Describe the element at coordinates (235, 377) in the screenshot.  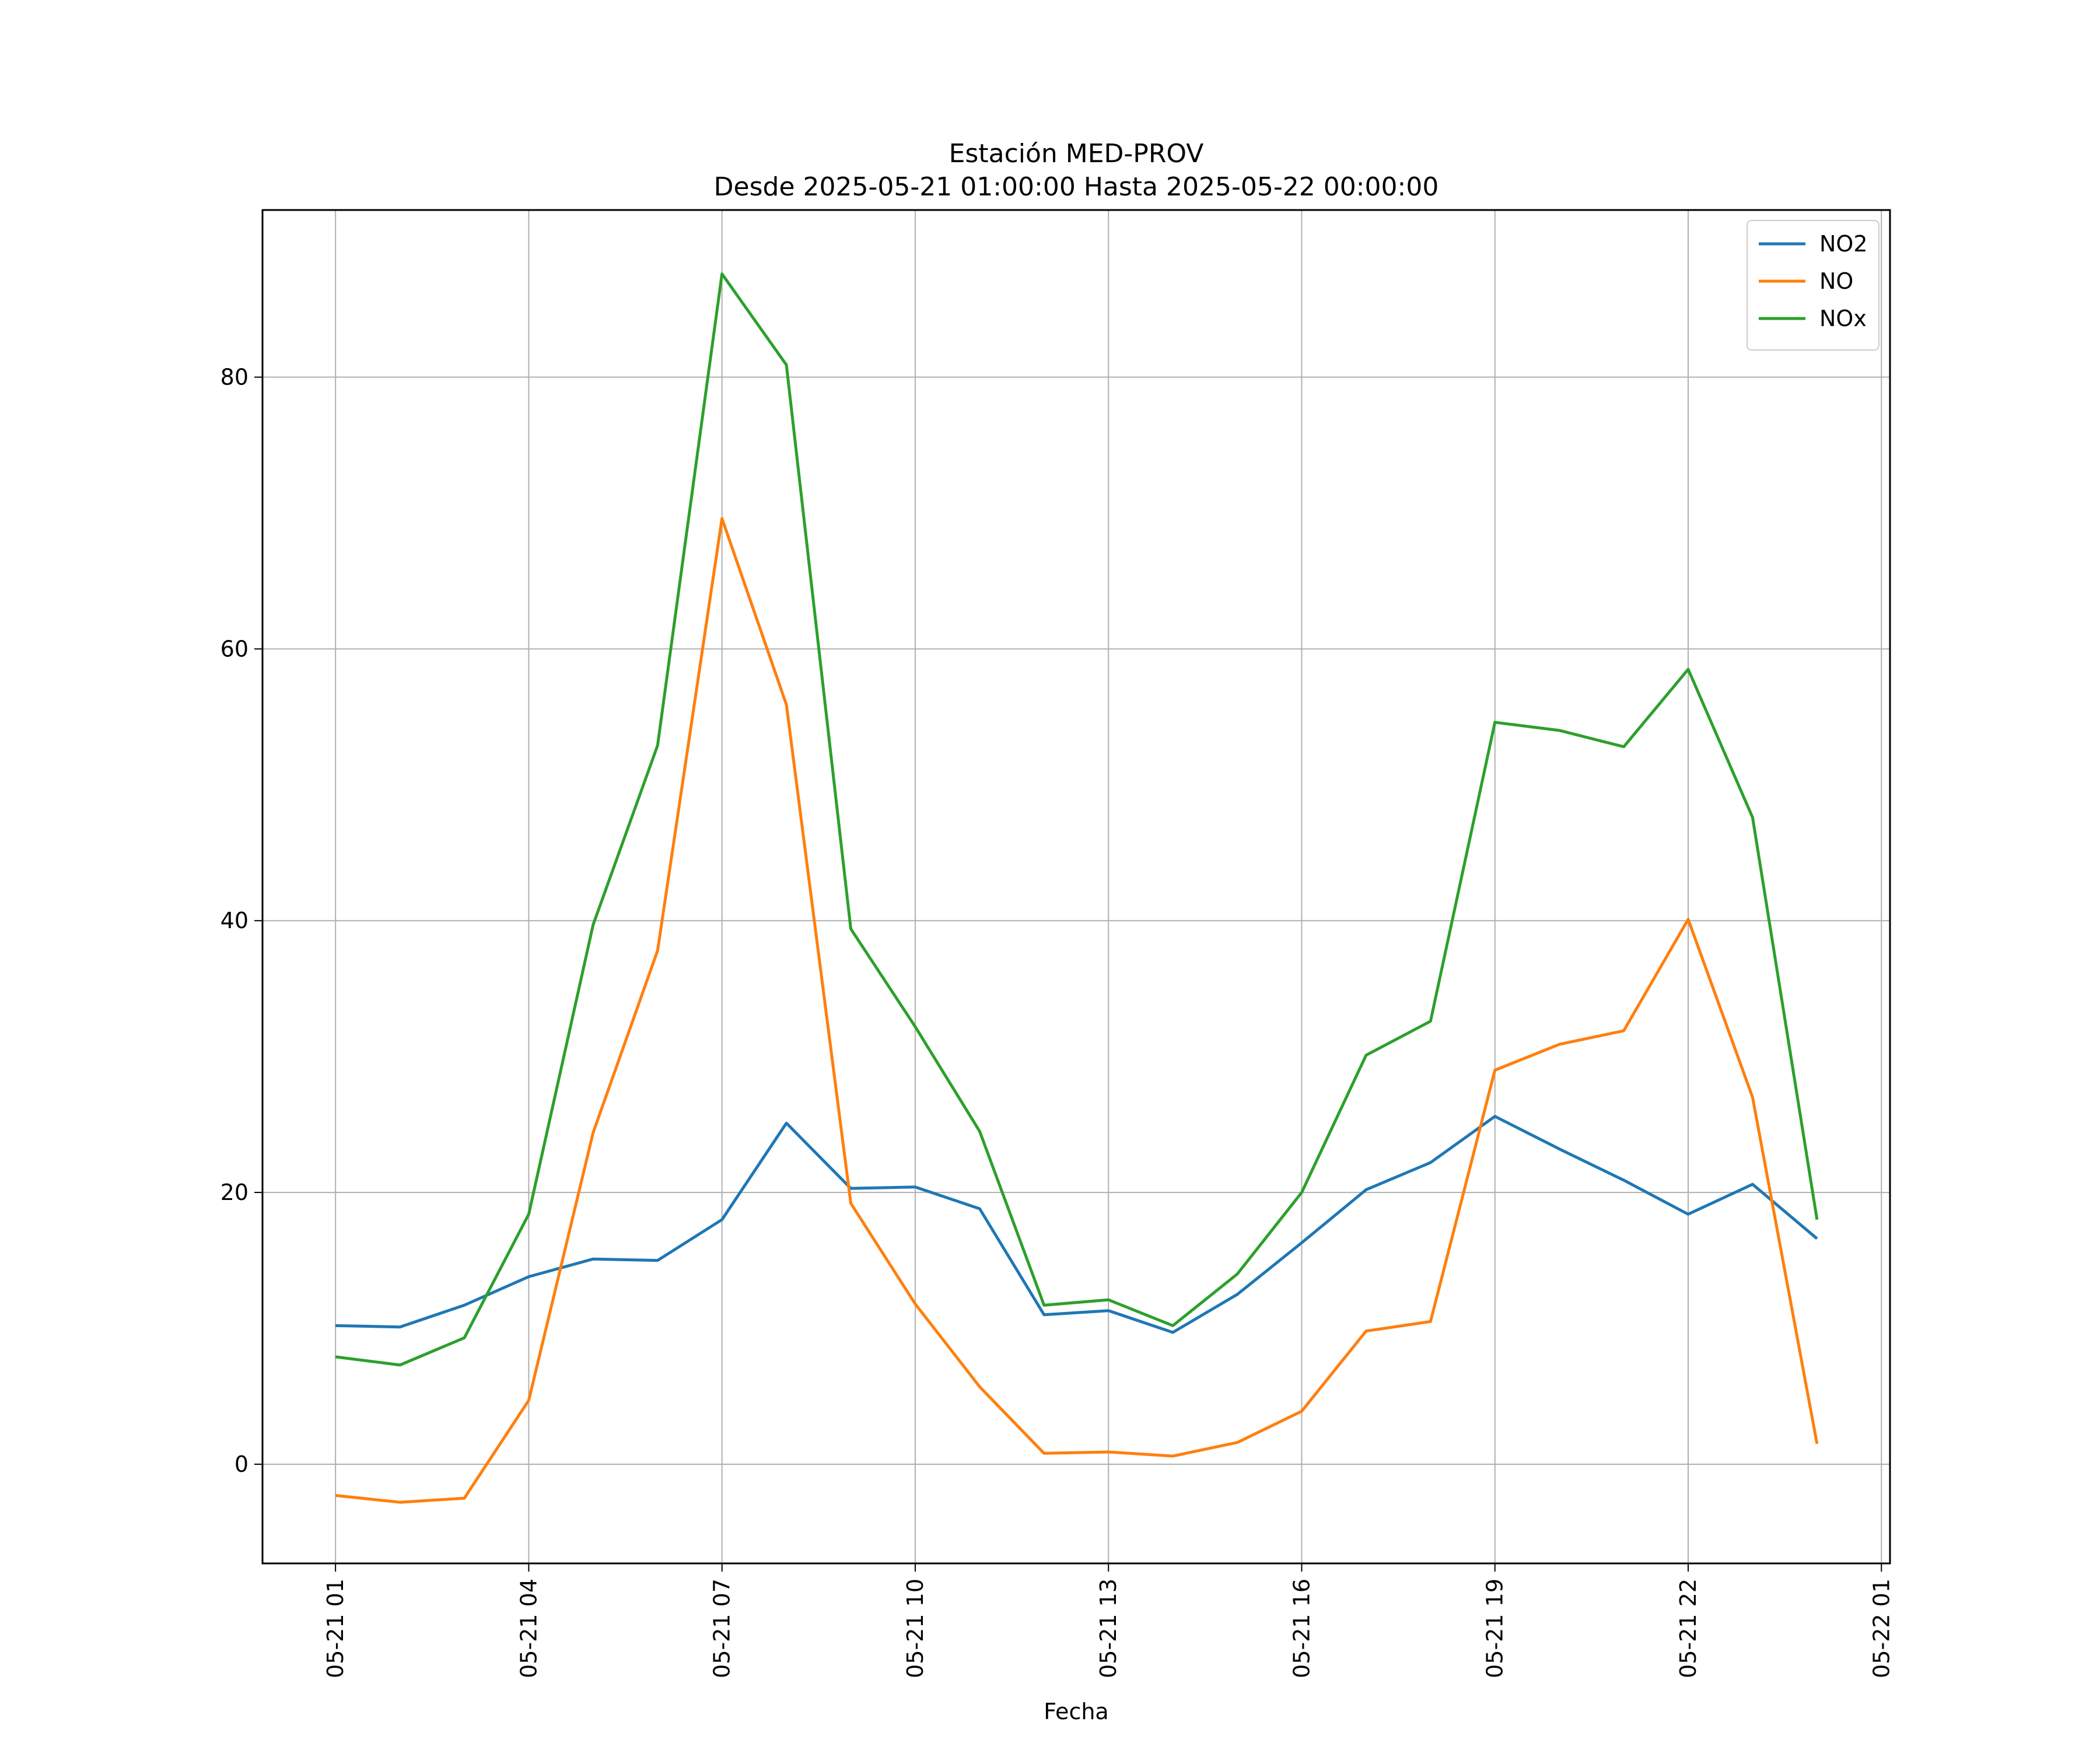
I see `y-tick-label: 80` at that location.